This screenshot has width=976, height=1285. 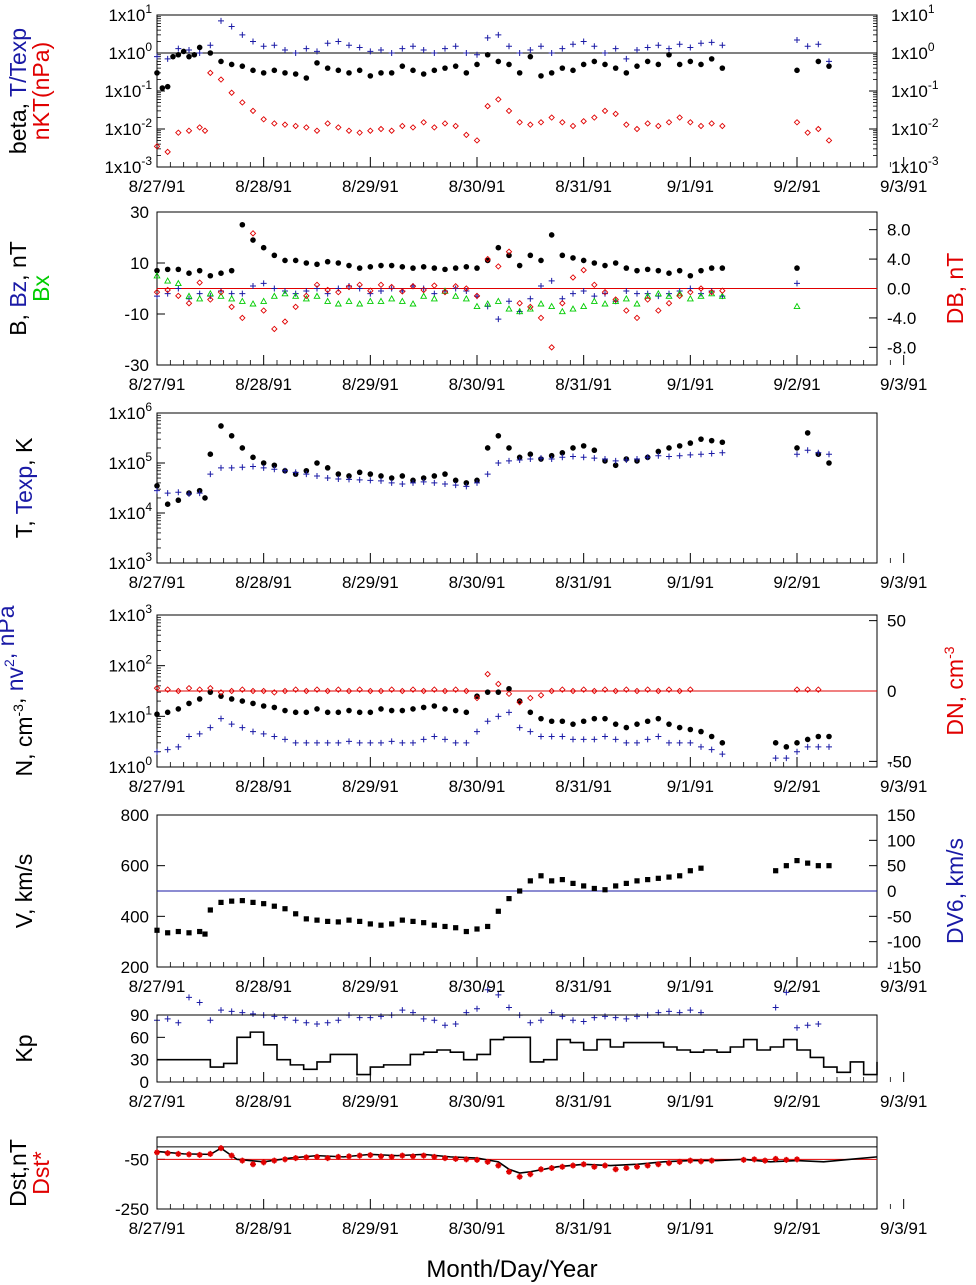 I want to click on x-tick-label: 9/2/91, so click(x=796, y=582).